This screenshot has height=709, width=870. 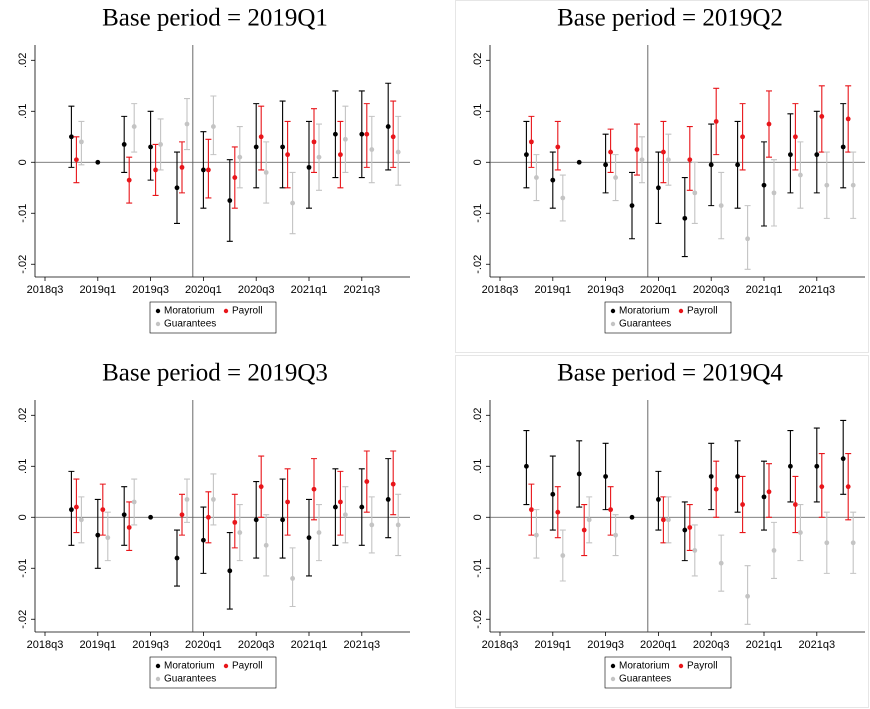 What do you see at coordinates (247, 311) in the screenshot?
I see `legend-label: Payroll` at bounding box center [247, 311].